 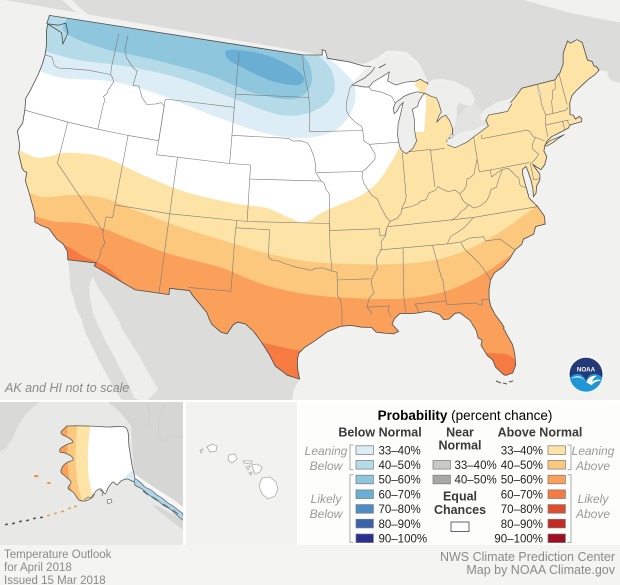 I want to click on svg-text: NOAA, so click(x=586, y=369).